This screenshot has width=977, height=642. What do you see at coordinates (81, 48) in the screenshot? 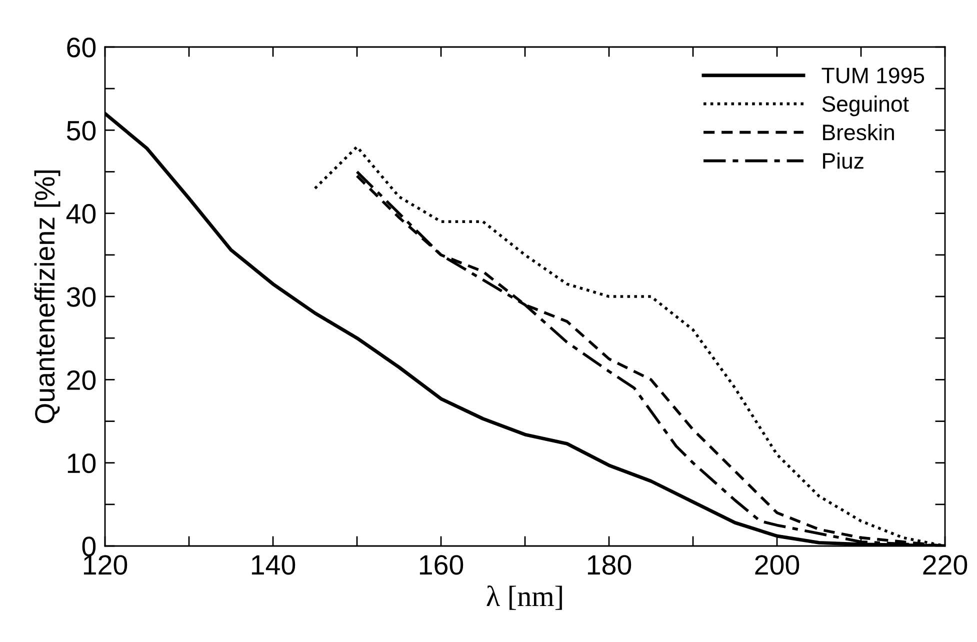
I see `y-tick-label: 60` at bounding box center [81, 48].